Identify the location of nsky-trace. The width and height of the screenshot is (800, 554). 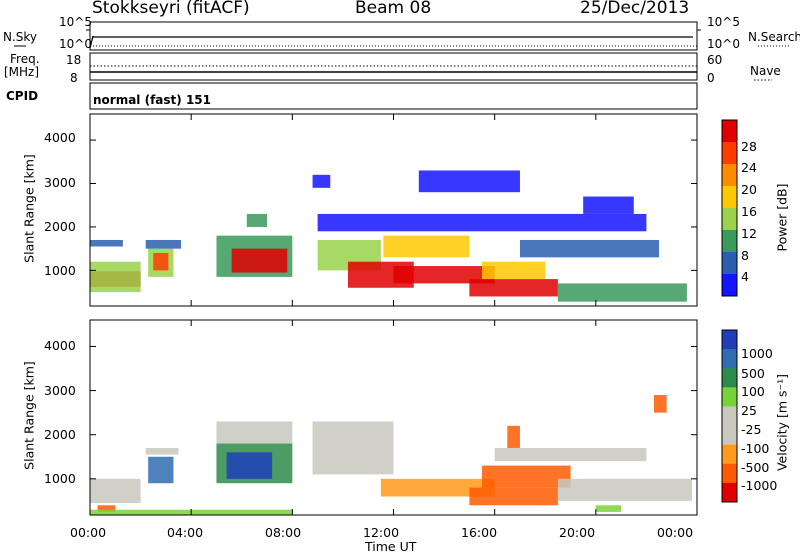
(391, 42).